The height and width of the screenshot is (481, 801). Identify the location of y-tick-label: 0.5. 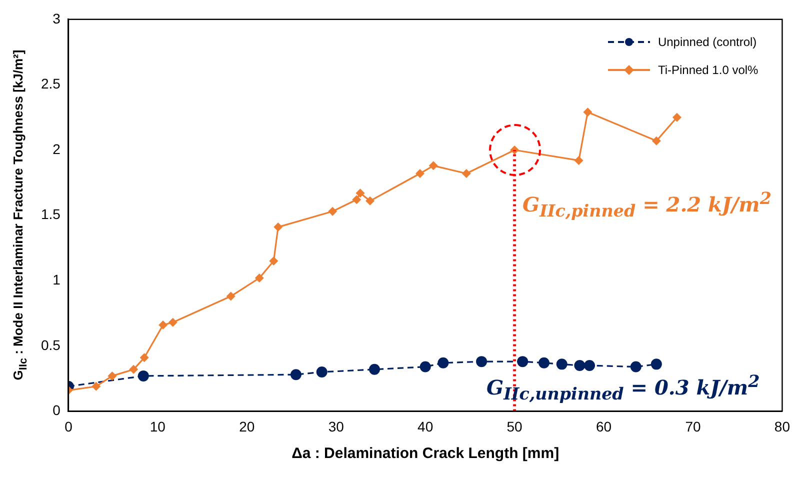
(50, 344).